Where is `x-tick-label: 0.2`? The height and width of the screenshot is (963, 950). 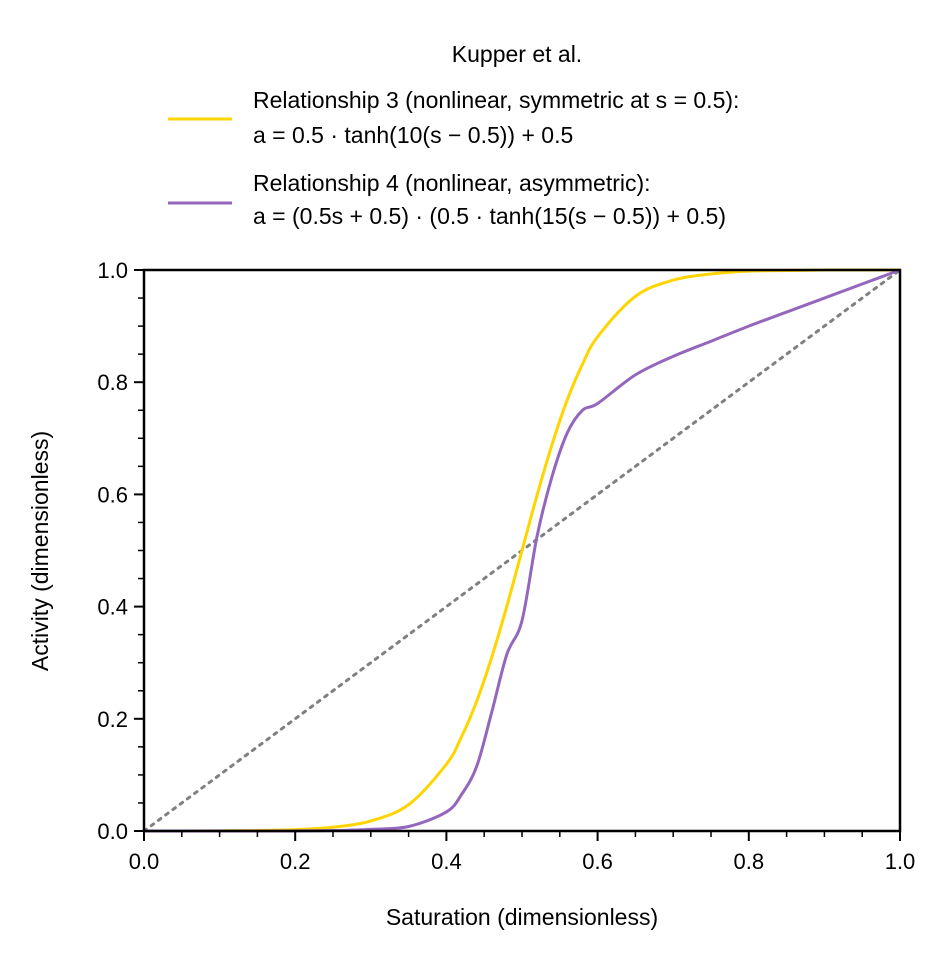 x-tick-label: 0.2 is located at coordinates (295, 861).